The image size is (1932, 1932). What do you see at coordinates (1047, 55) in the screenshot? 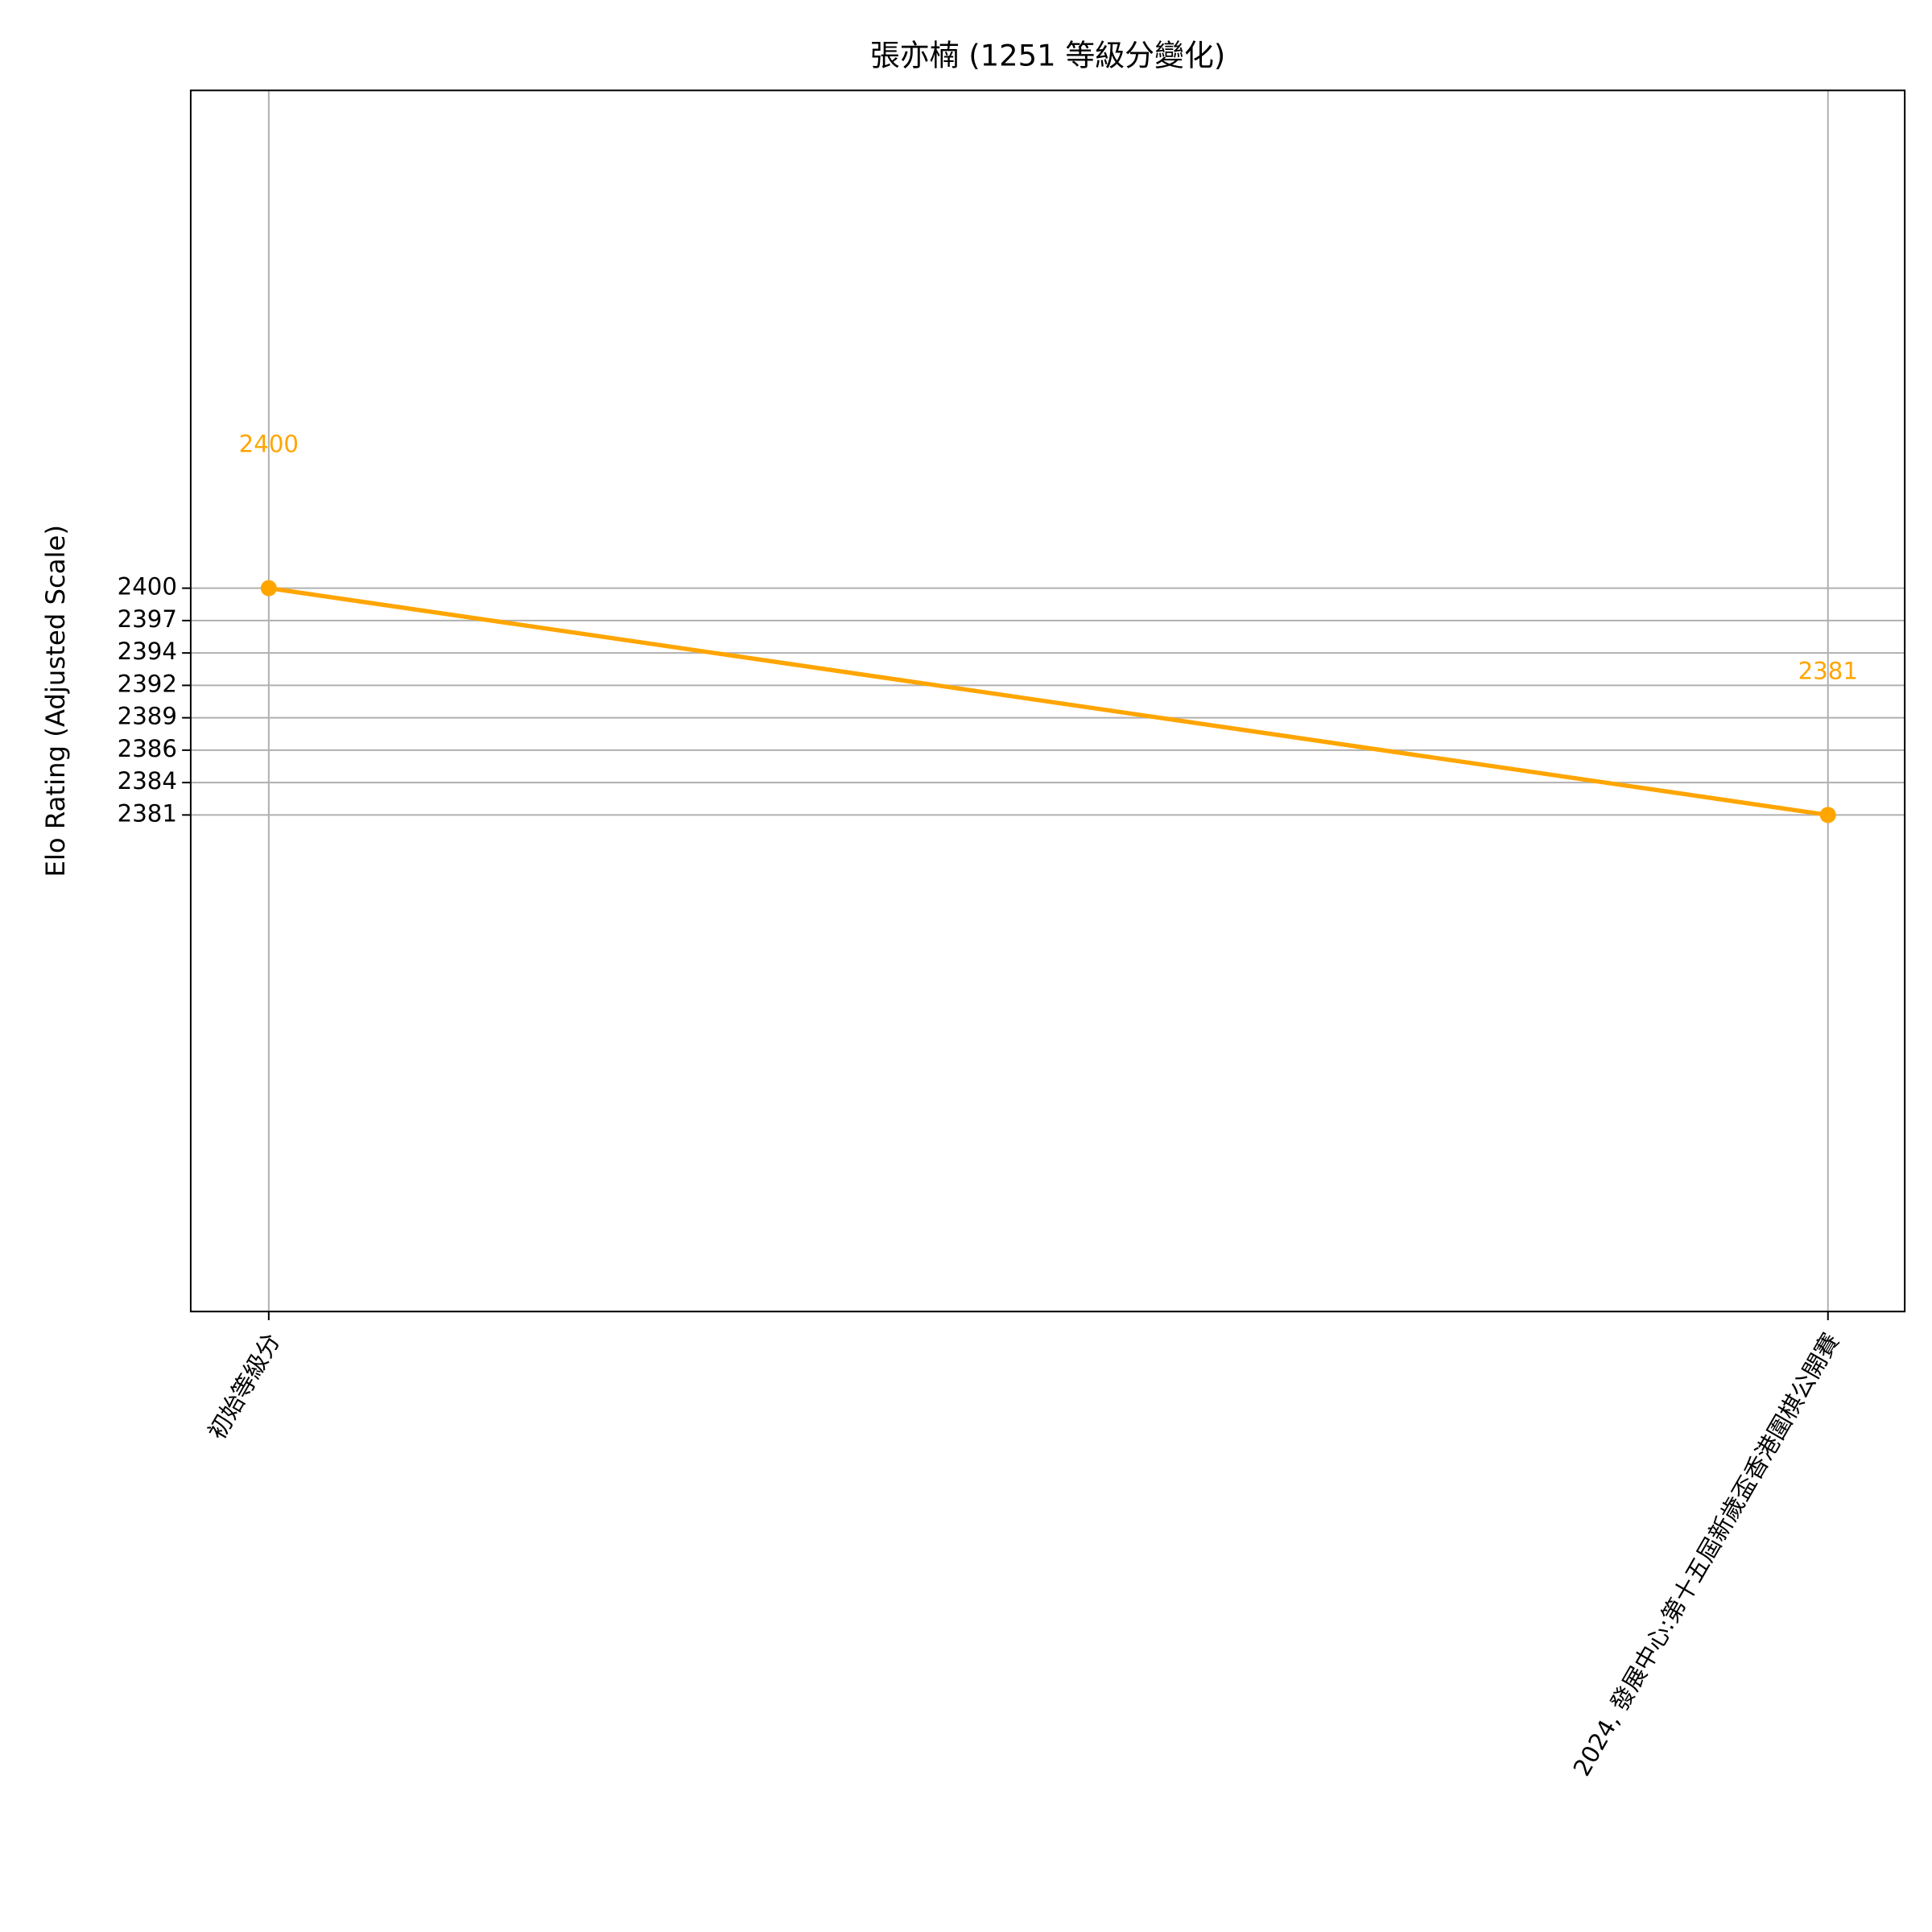
I see `chart-title: 張亦楠 (1251 等級分變化)` at bounding box center [1047, 55].